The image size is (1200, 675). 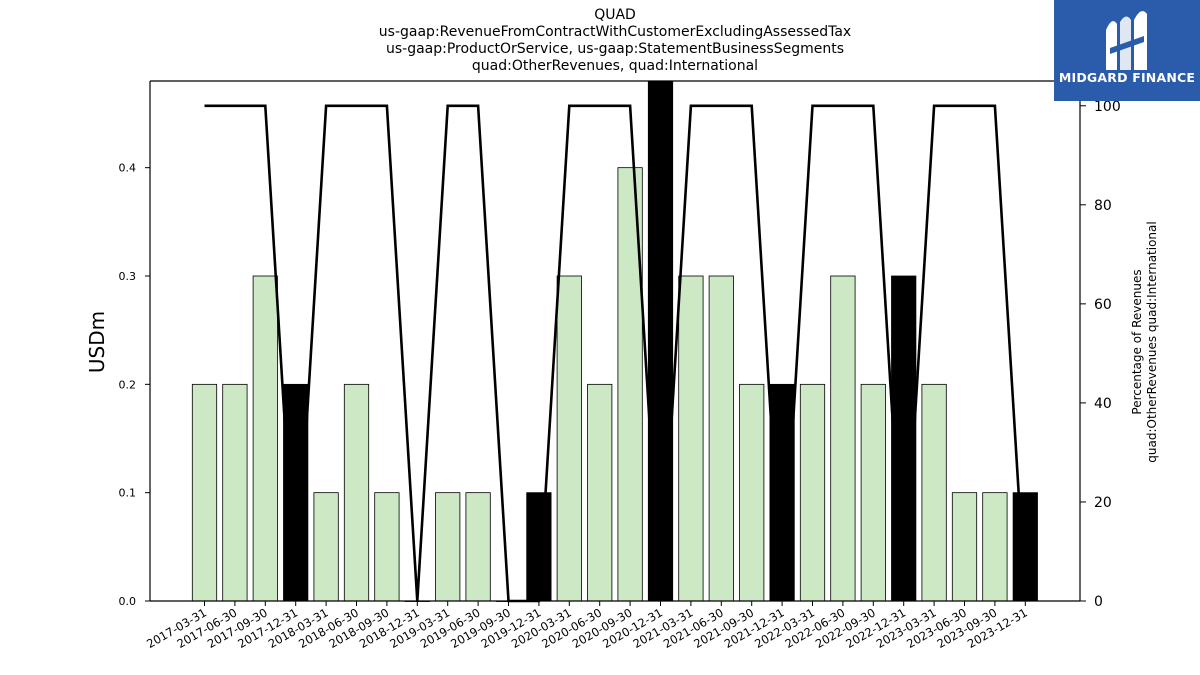 I want to click on midgard-finance-logo: MIDGARD FINANCE, so click(x=1127, y=50).